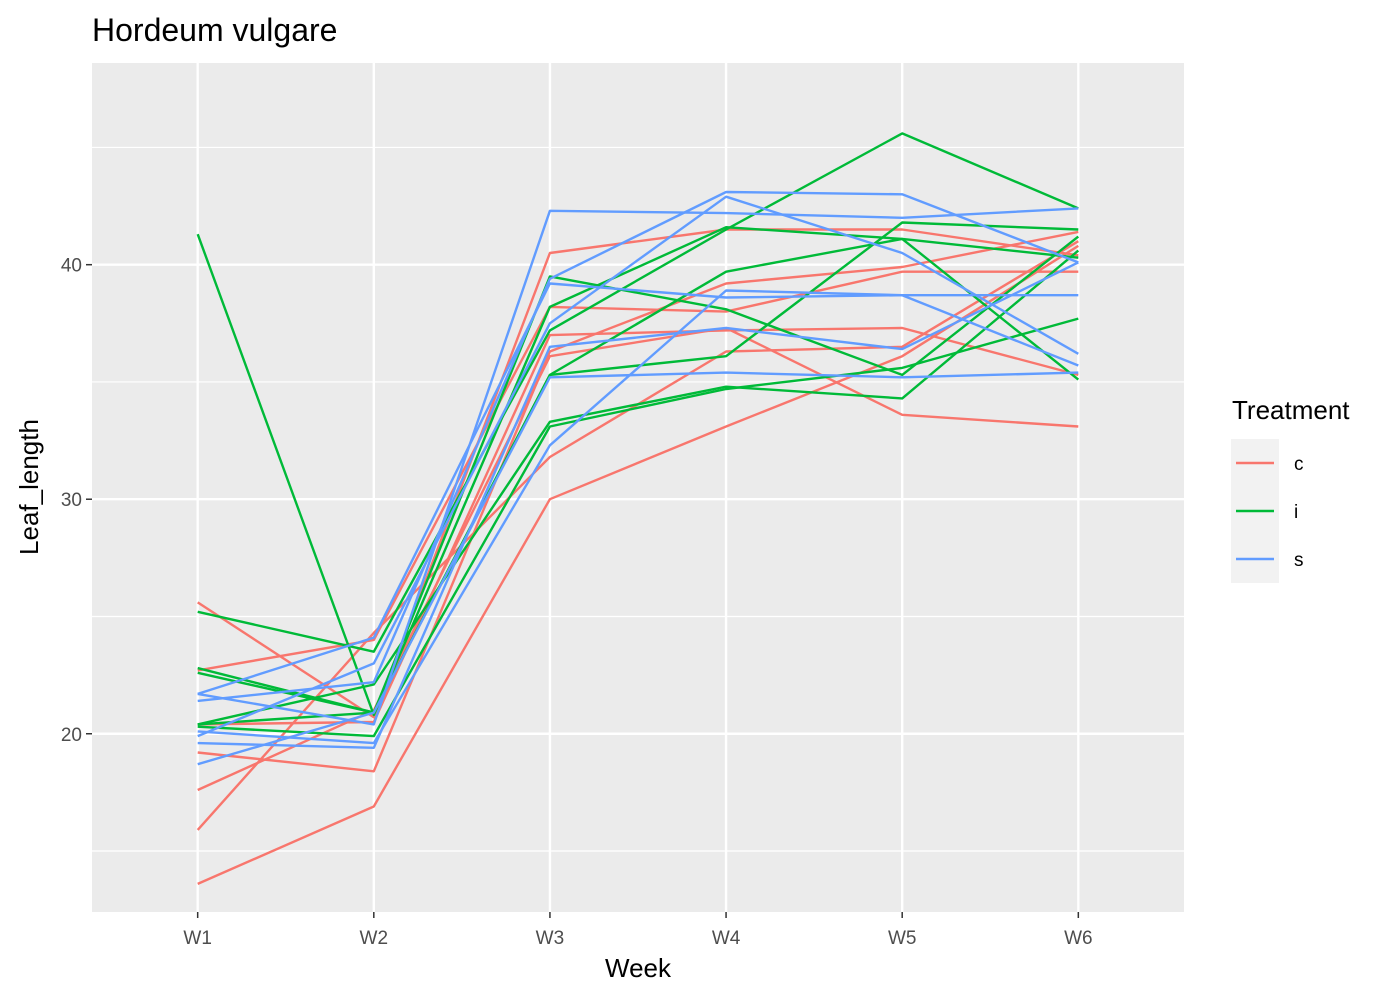 This screenshot has width=1400, height=1000. I want to click on x-axis-title: Week, so click(638, 968).